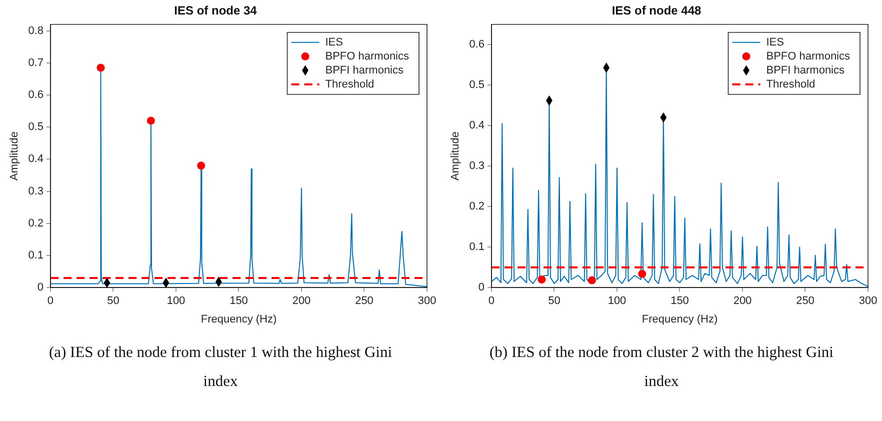 The height and width of the screenshot is (421, 882). Describe the element at coordinates (221, 367) in the screenshot. I see `text: (a) IES of the node from cluster 1 with the highest Gini index` at that location.